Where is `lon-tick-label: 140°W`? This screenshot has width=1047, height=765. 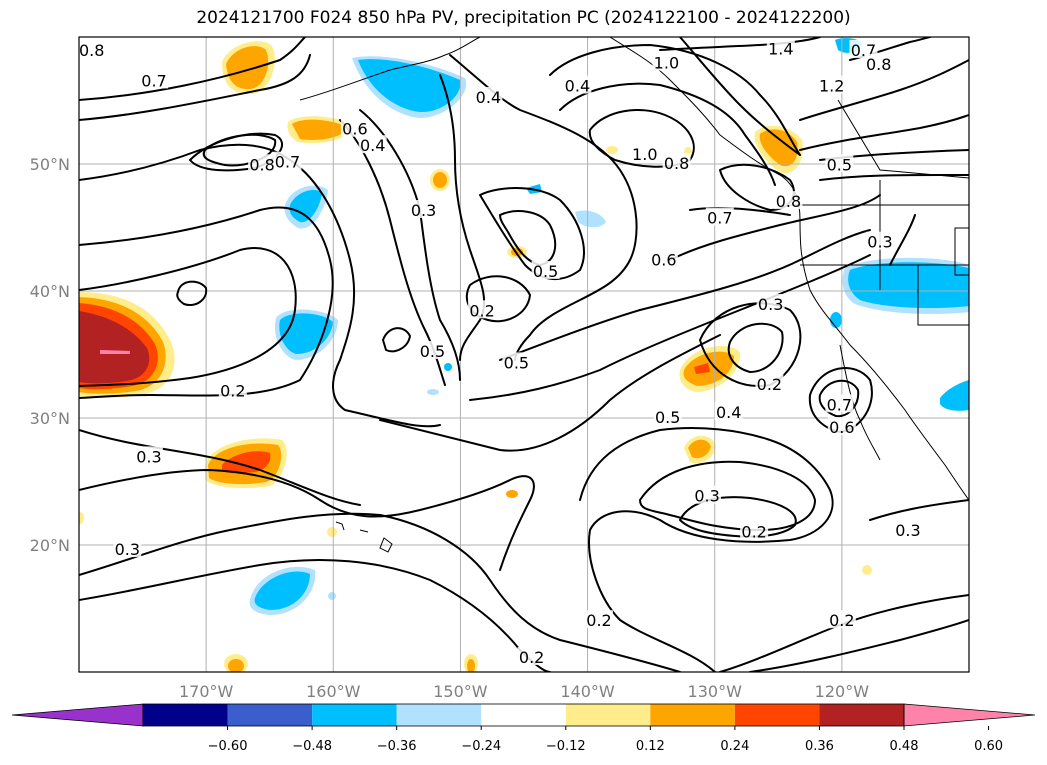 lon-tick-label: 140°W is located at coordinates (587, 691).